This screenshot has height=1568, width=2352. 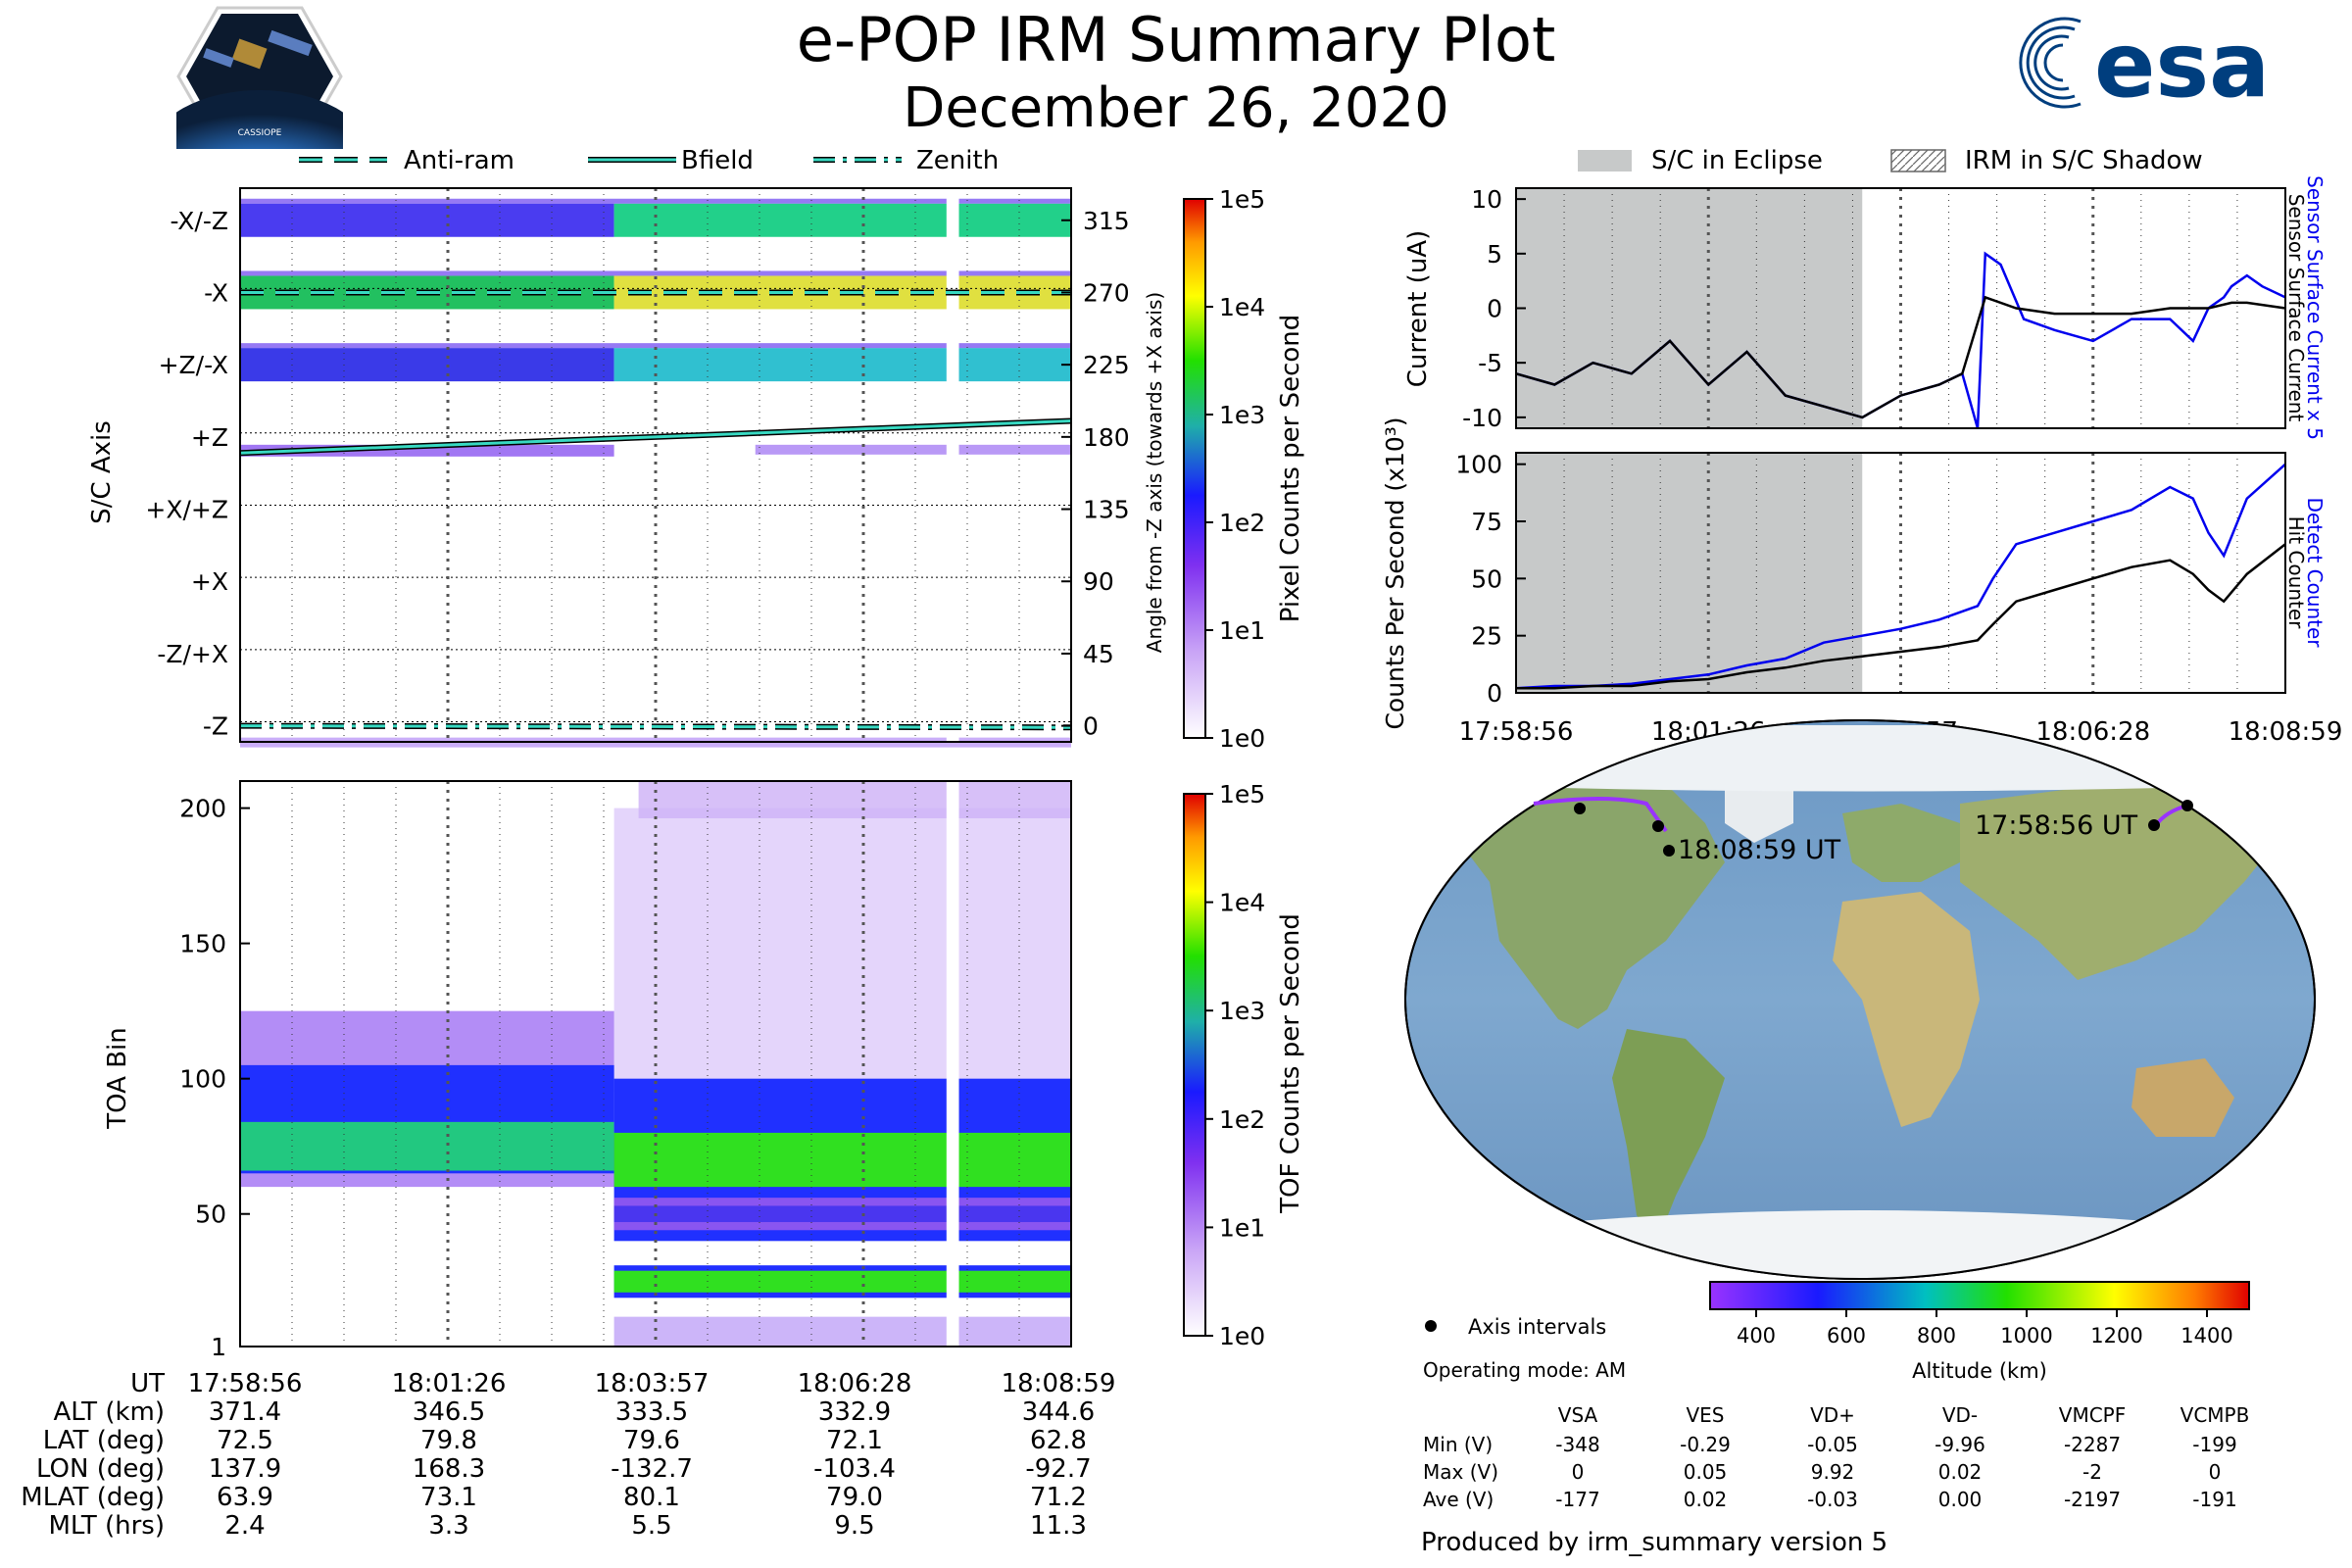 I want to click on pixel-y-label: +Z, so click(x=209, y=437).